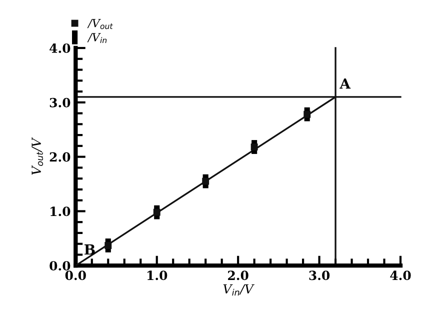 The width and height of the screenshot is (445, 320). What do you see at coordinates (60, 48) in the screenshot?
I see `y-tick-label: 4.0` at bounding box center [60, 48].